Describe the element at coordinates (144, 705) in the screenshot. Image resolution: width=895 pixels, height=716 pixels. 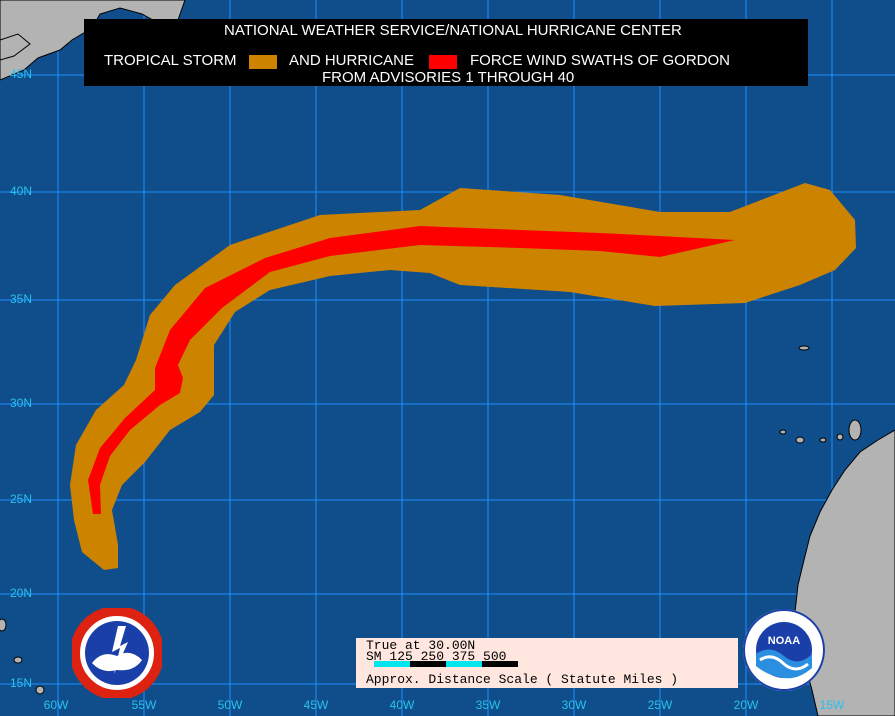
I see `lon-label-55w: 55W` at that location.